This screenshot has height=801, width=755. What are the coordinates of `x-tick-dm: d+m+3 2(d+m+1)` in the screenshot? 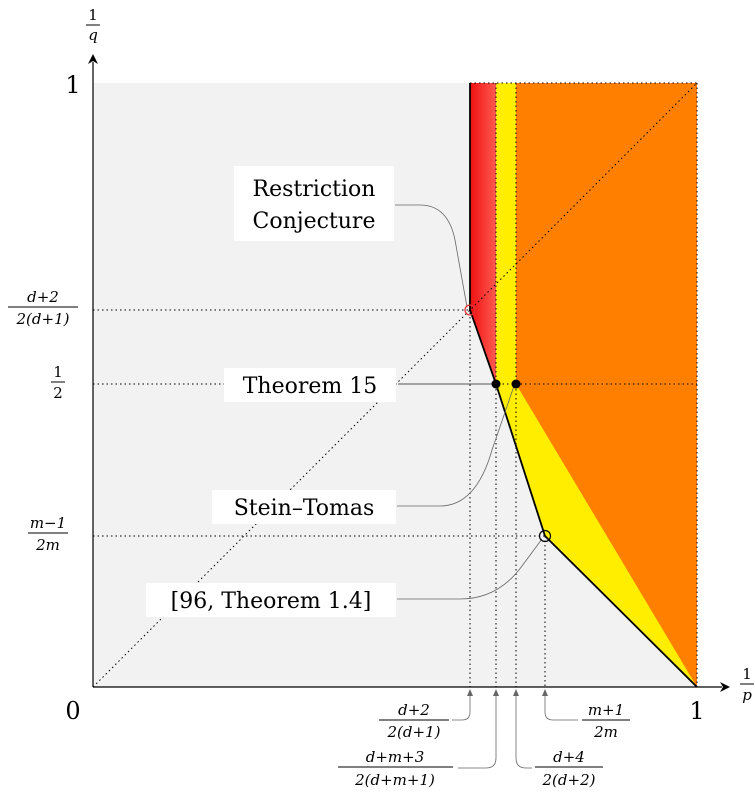 It's located at (418, 739).